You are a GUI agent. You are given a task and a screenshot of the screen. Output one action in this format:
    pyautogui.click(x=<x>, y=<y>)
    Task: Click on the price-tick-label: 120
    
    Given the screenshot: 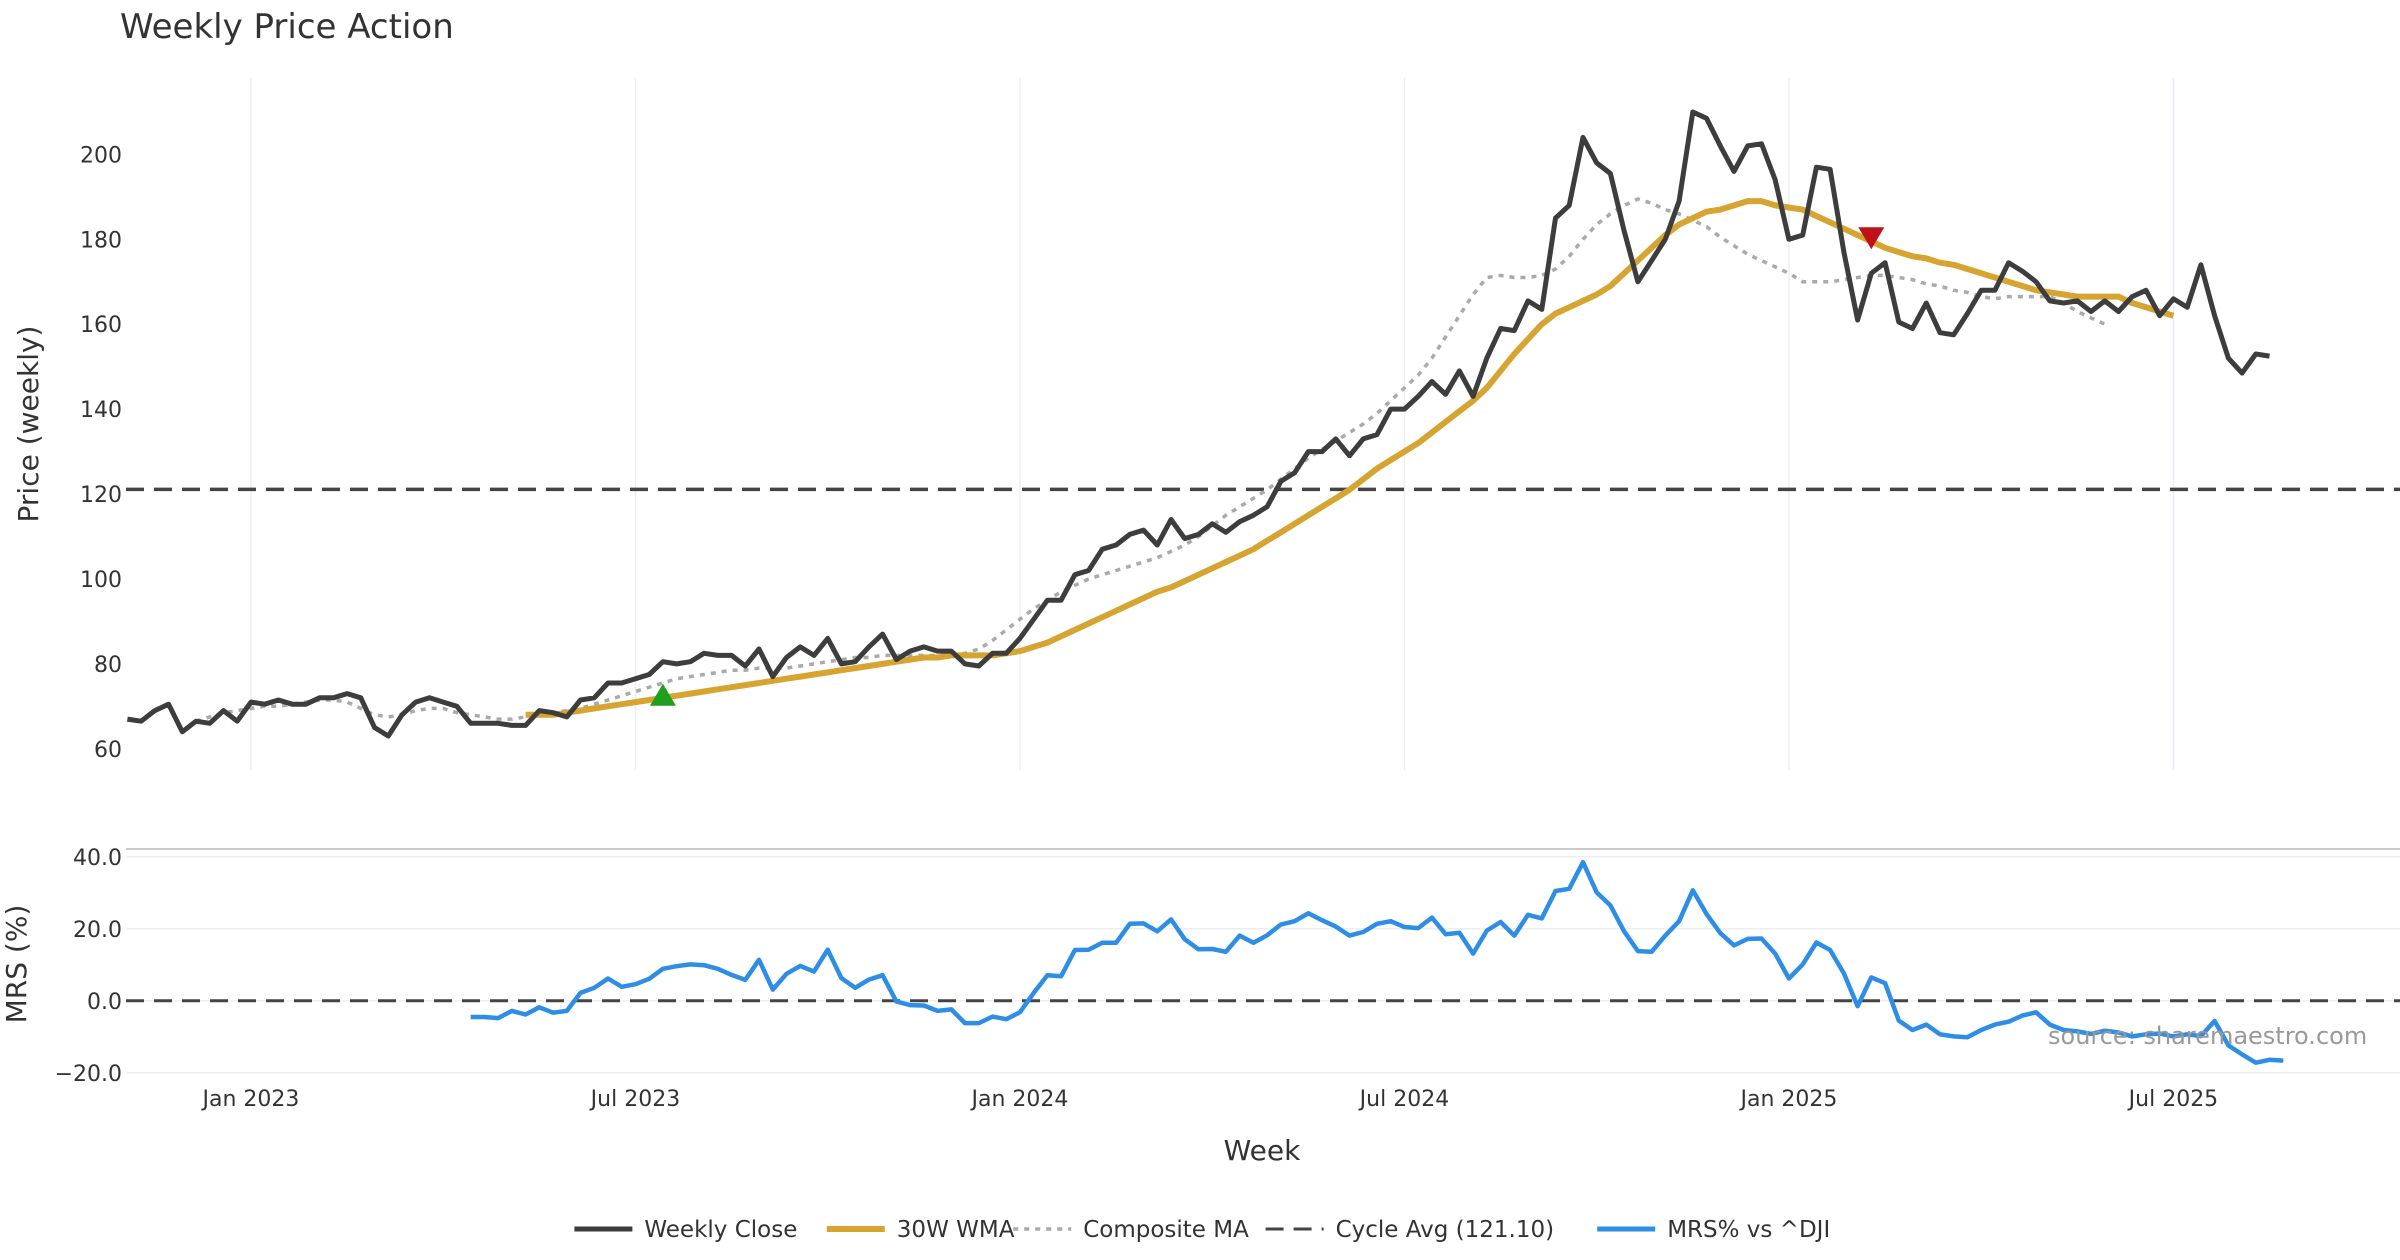 What is the action you would take?
    pyautogui.click(x=101, y=495)
    